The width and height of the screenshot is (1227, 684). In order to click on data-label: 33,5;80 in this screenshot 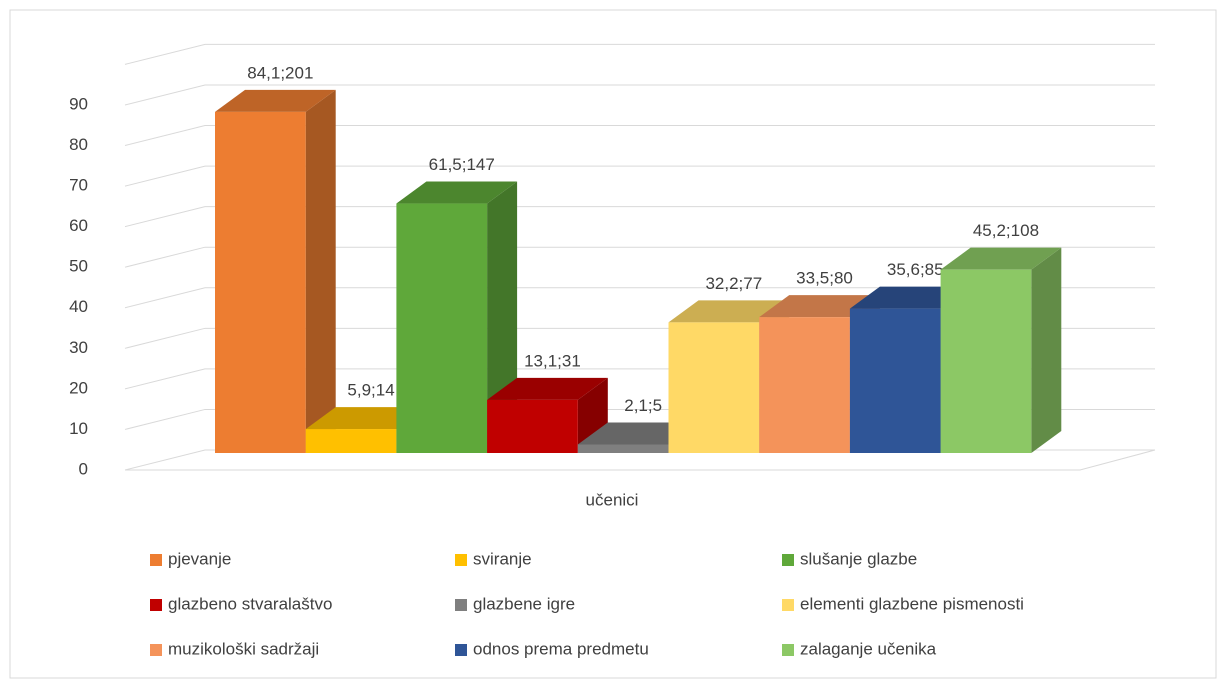, I will do `click(824, 278)`.